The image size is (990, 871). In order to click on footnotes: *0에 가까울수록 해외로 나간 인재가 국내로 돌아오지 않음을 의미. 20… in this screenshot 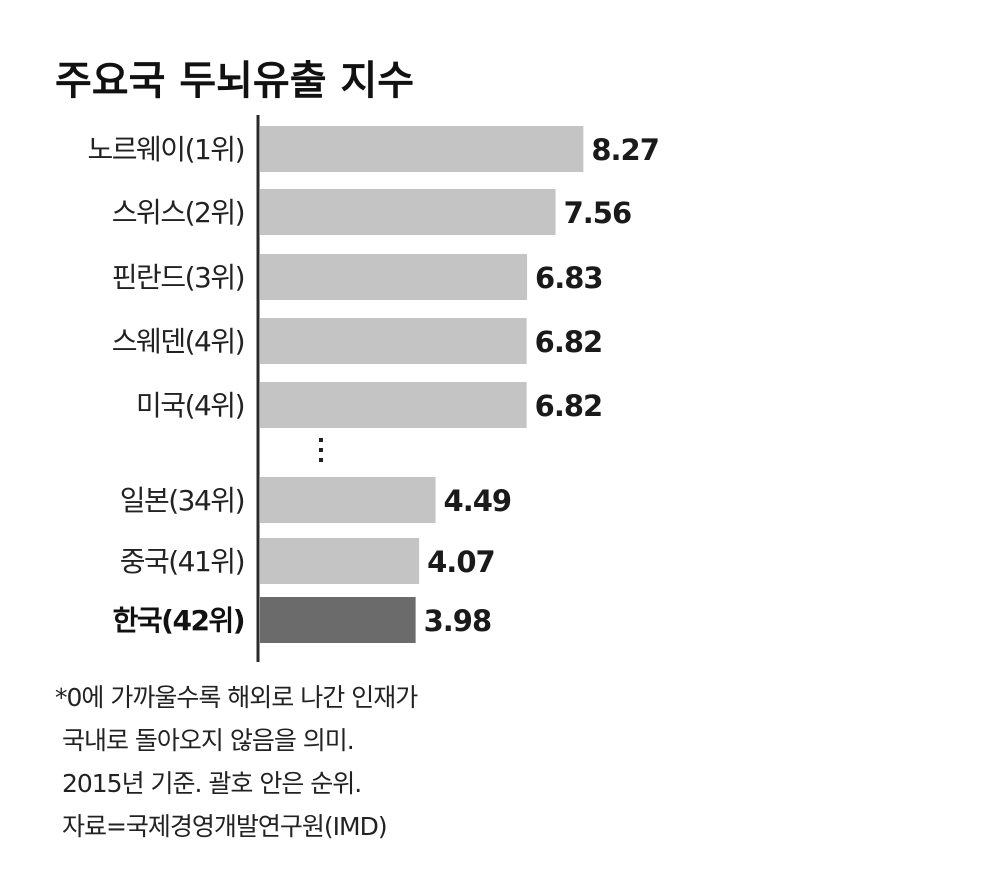, I will do `click(237, 762)`.